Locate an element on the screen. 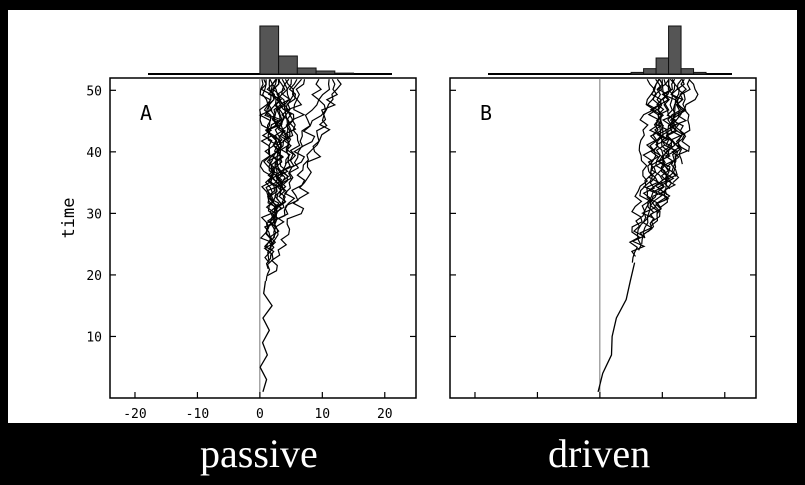 This screenshot has height=485, width=805. caption-passive: passive is located at coordinates (259, 453).